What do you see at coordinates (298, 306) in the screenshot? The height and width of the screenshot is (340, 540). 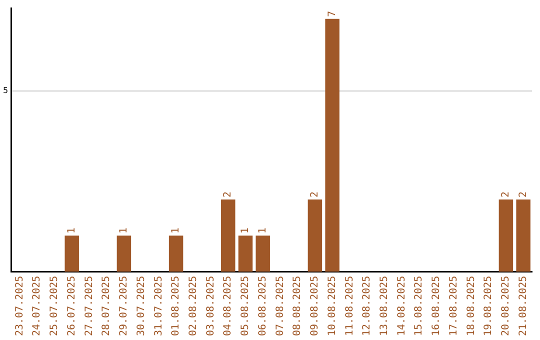 I see `x-tick-label: 08.08.2025` at bounding box center [298, 306].